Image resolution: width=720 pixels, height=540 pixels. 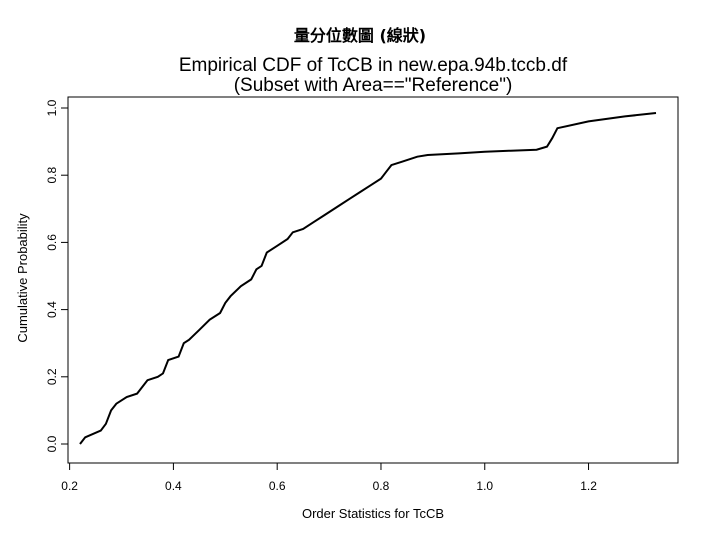 What do you see at coordinates (57, 275) in the screenshot?
I see `y-axis: 0.0 0.2 0.4 0.6 0.8 1.0` at bounding box center [57, 275].